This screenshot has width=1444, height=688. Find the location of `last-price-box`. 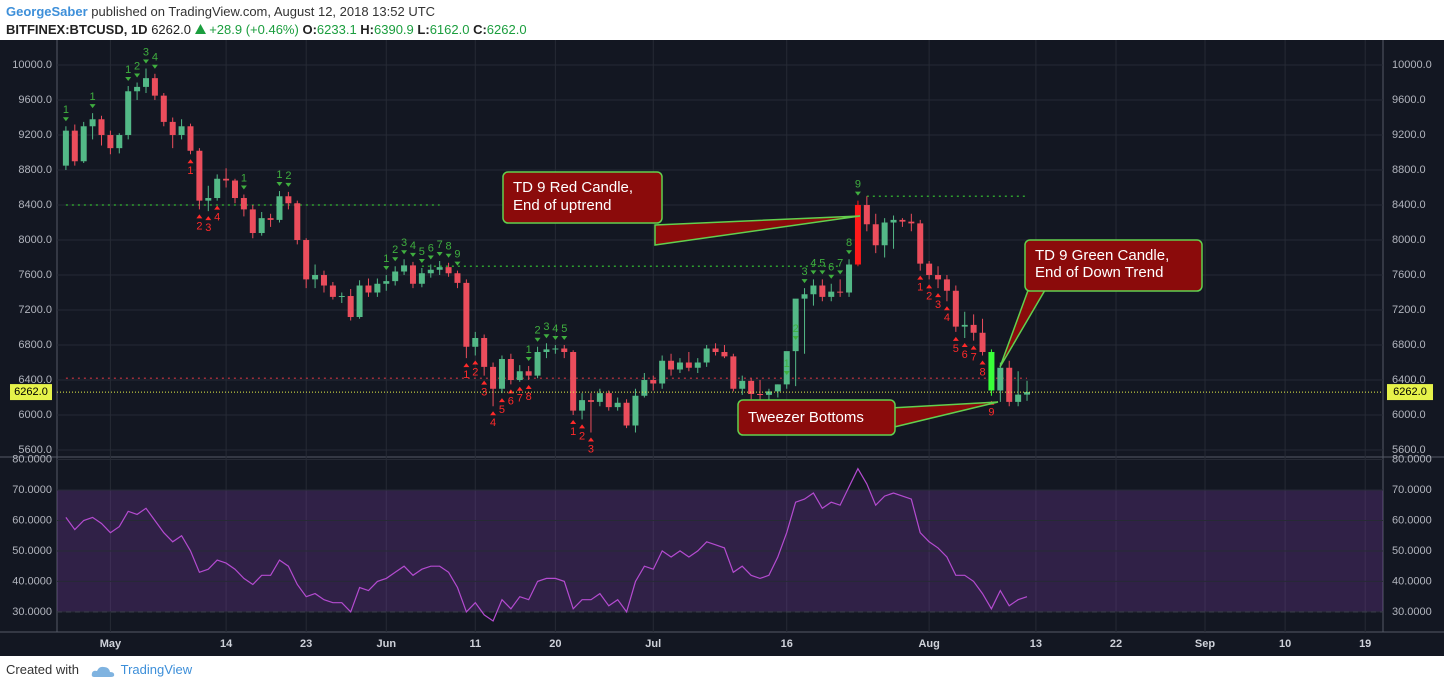

last-price-box is located at coordinates (1410, 392).